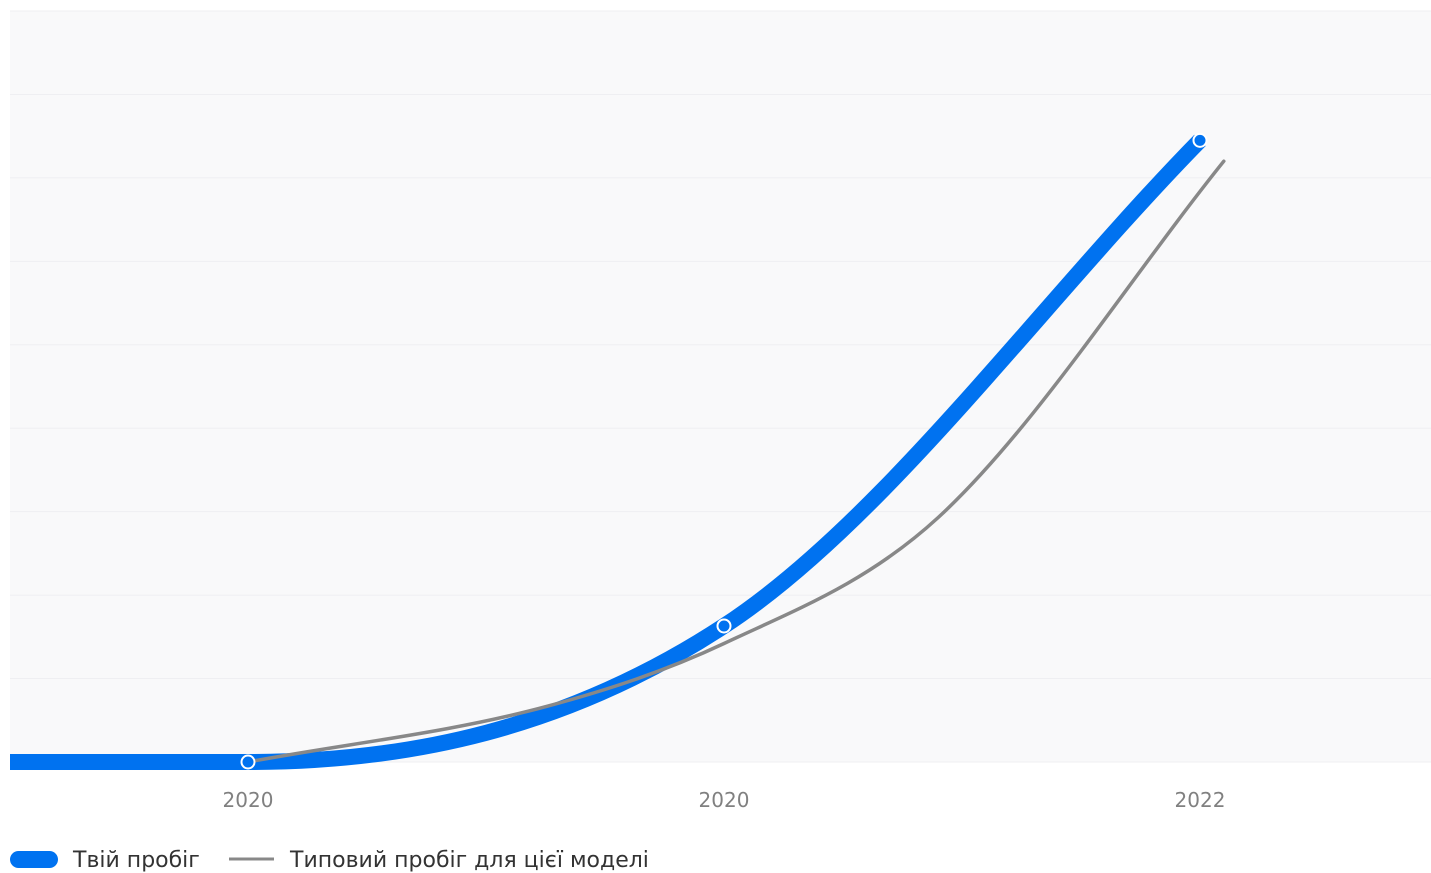  I want to click on legend-label-typical-mileage: Типовий пробіг для цієї моделі, so click(469, 860).